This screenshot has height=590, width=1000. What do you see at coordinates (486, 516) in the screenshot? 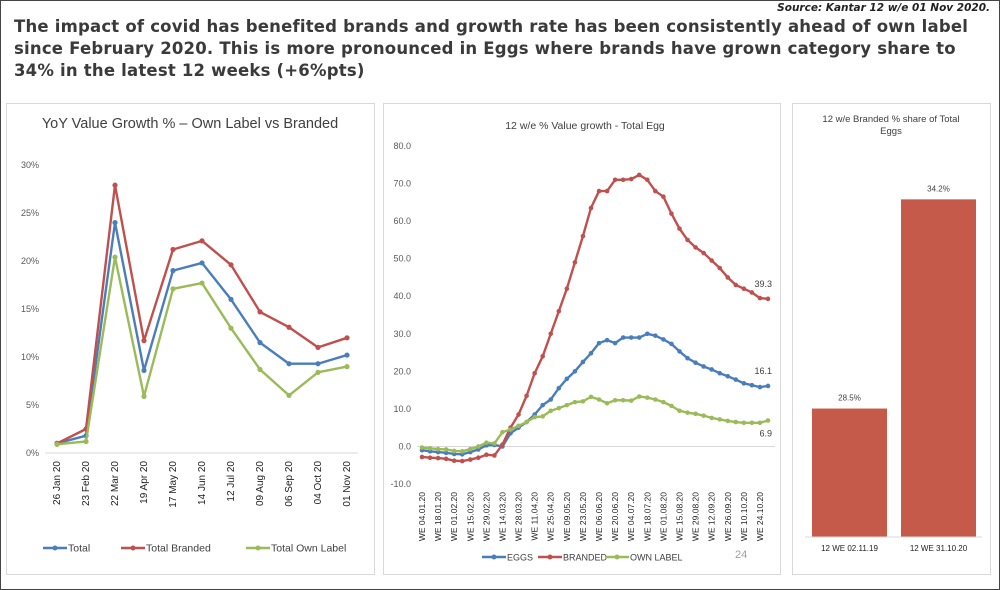
I see `x-tick-label: WE 29.02.20` at bounding box center [486, 516].